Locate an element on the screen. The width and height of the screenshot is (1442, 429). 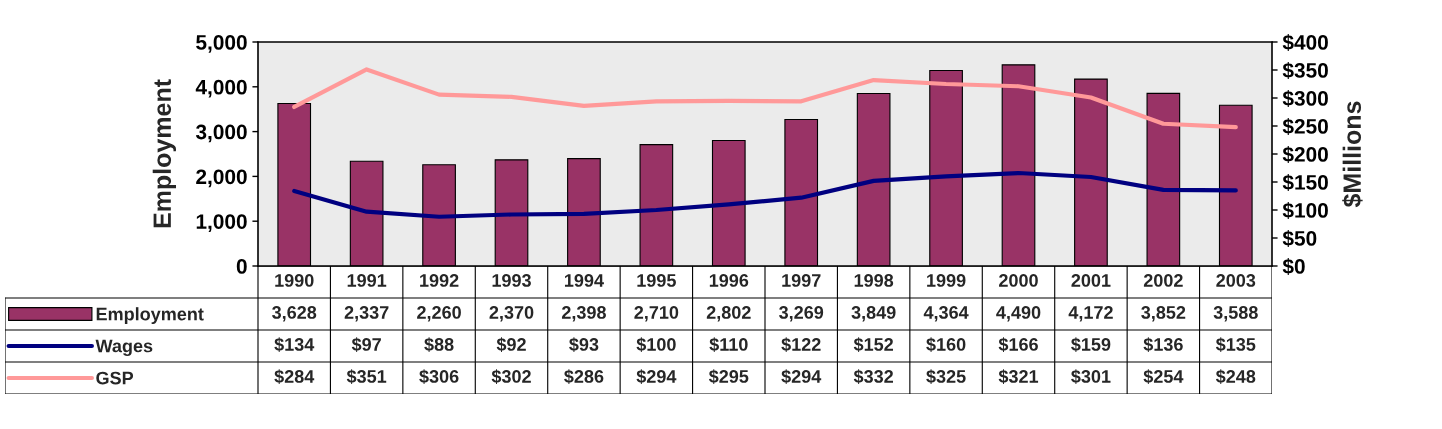
x-tick-label: 1990 is located at coordinates (294, 280).